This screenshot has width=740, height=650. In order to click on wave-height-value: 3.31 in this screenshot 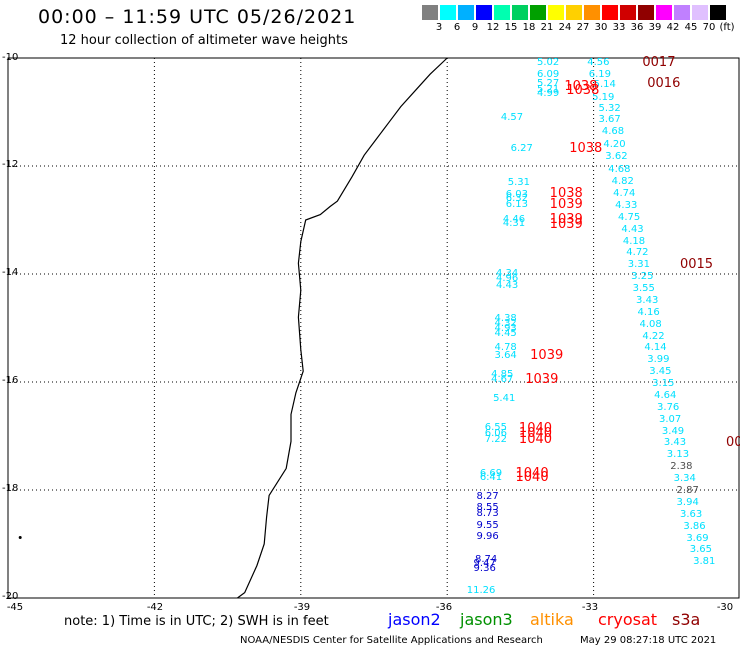, I will do `click(639, 265)`.